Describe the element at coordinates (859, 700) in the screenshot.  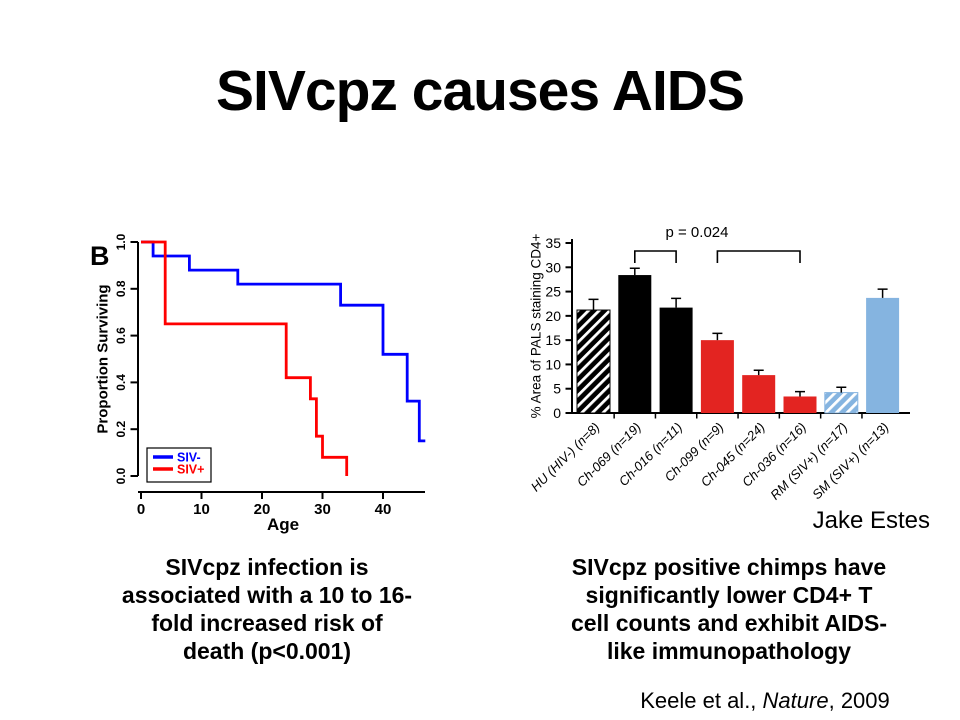
I see `citation-suffix: , 2009` at that location.